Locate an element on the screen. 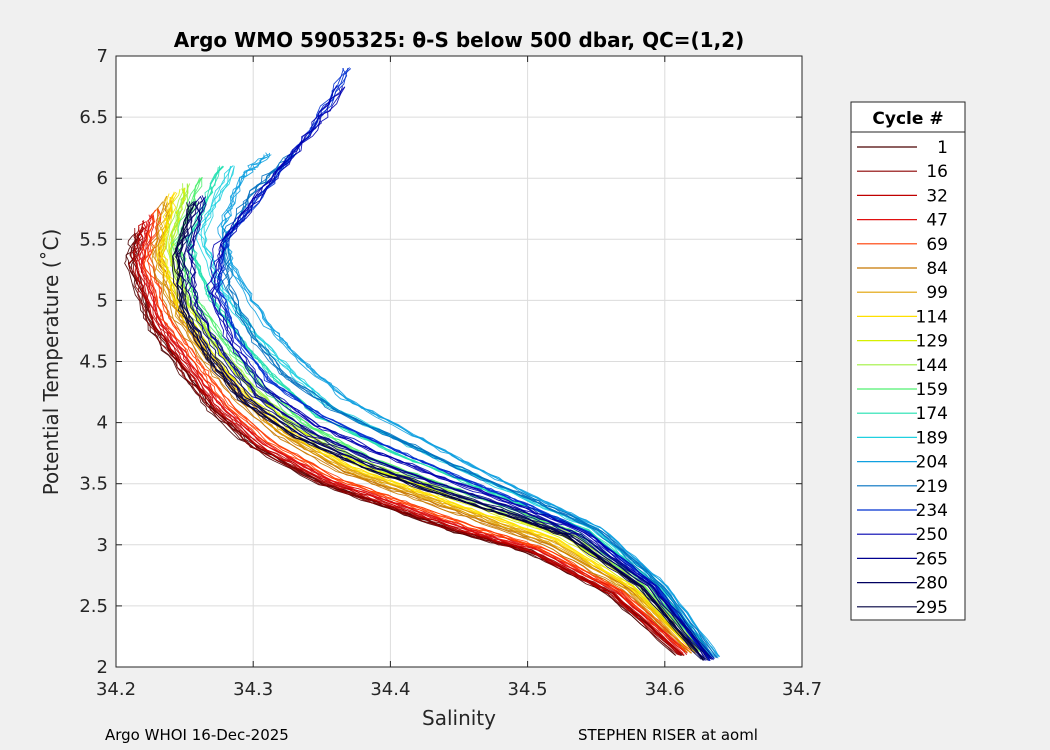 This screenshot has height=750, width=1050. legend-entry: 234 is located at coordinates (902, 511).